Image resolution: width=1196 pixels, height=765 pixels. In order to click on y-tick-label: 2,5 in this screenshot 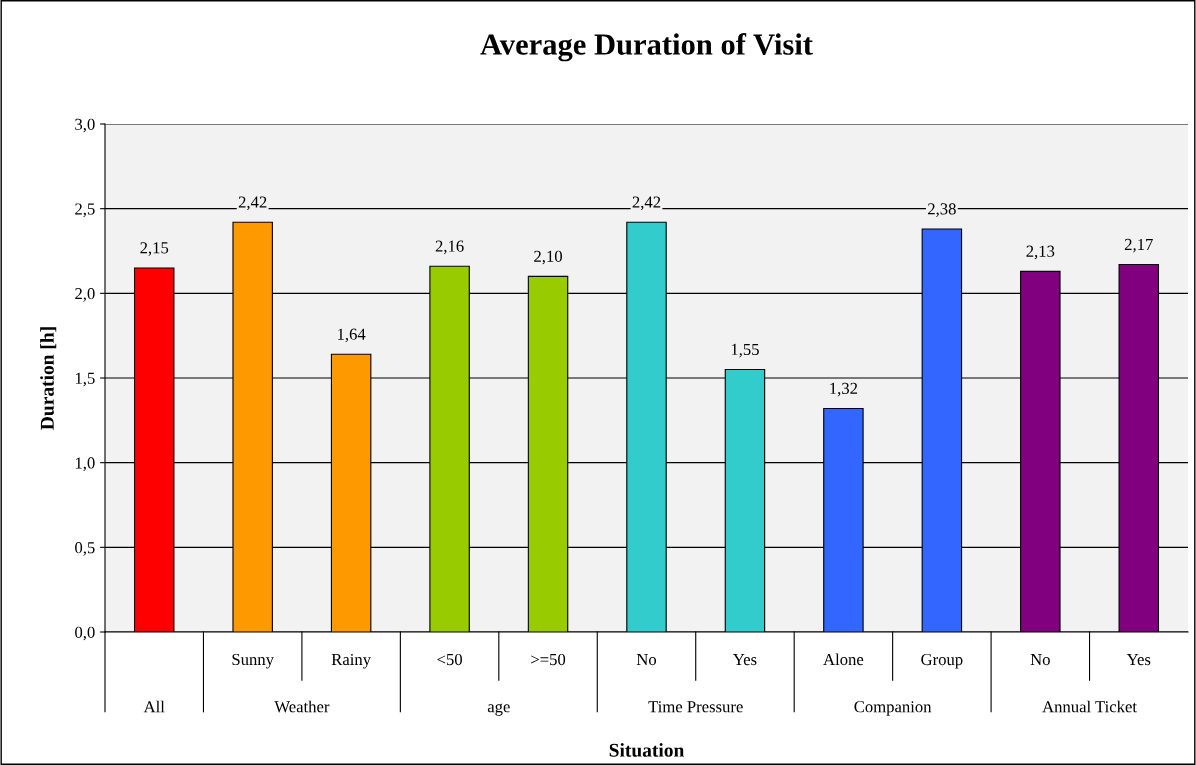, I will do `click(85, 210)`.